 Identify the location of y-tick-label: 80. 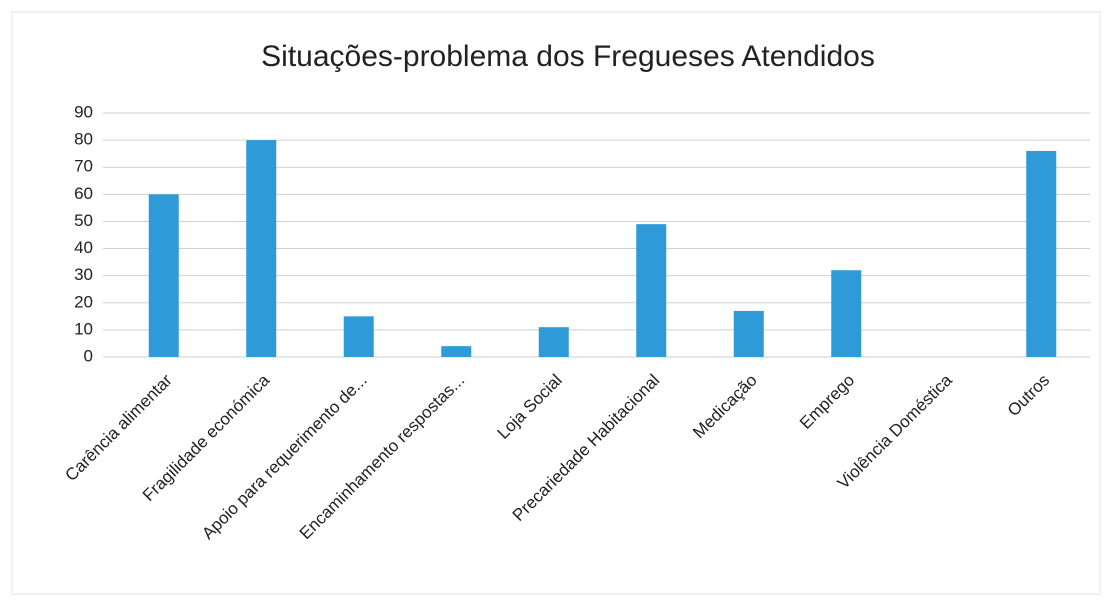
(83, 139).